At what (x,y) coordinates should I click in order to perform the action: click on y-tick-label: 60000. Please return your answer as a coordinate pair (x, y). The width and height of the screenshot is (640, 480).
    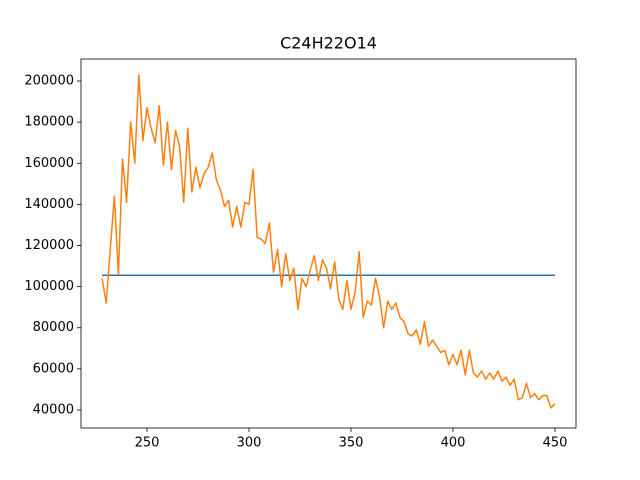
    Looking at the image, I should click on (53, 368).